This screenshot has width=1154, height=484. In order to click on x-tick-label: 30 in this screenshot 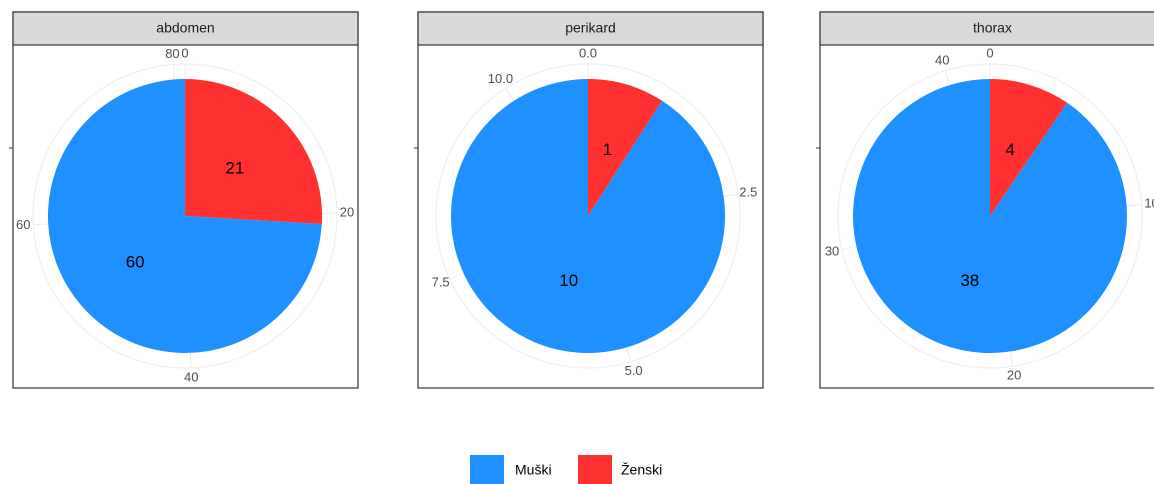, I will do `click(832, 250)`.